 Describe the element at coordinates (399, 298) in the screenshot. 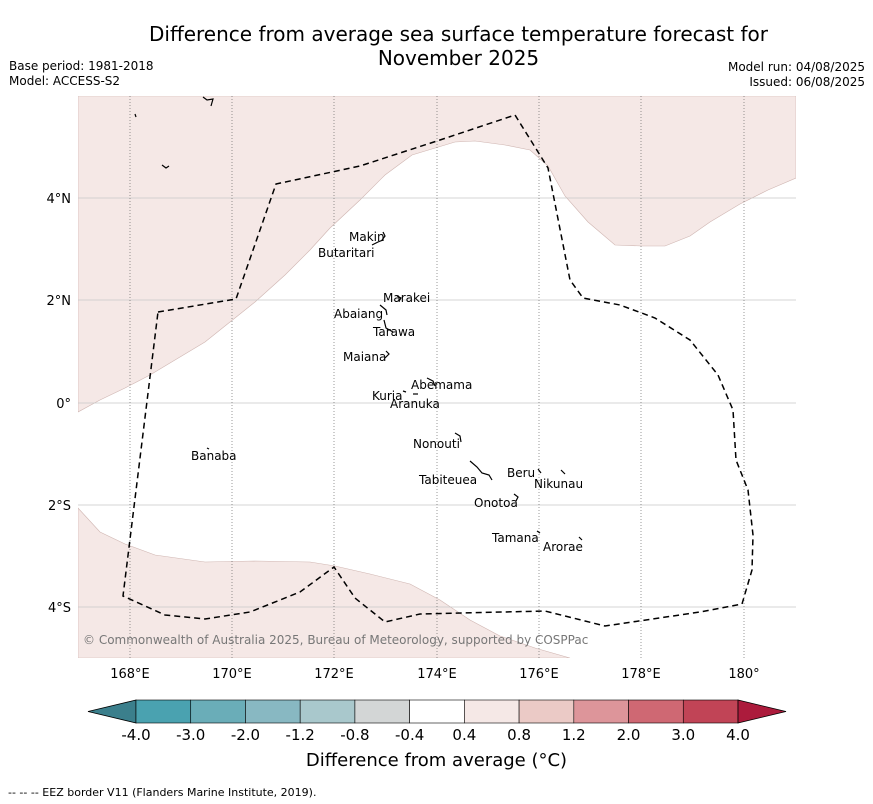

I see `island-marakei` at that location.